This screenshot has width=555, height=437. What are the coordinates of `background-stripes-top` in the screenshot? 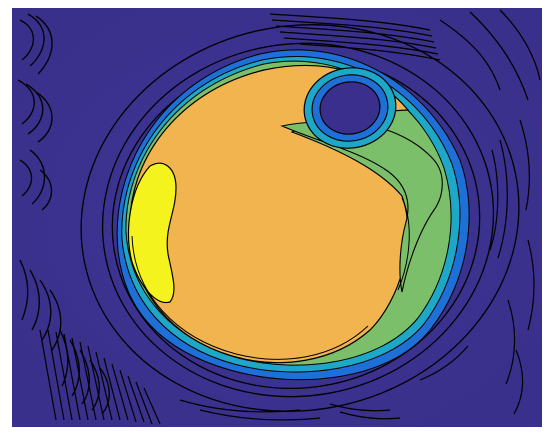 It's located at (405, 55).